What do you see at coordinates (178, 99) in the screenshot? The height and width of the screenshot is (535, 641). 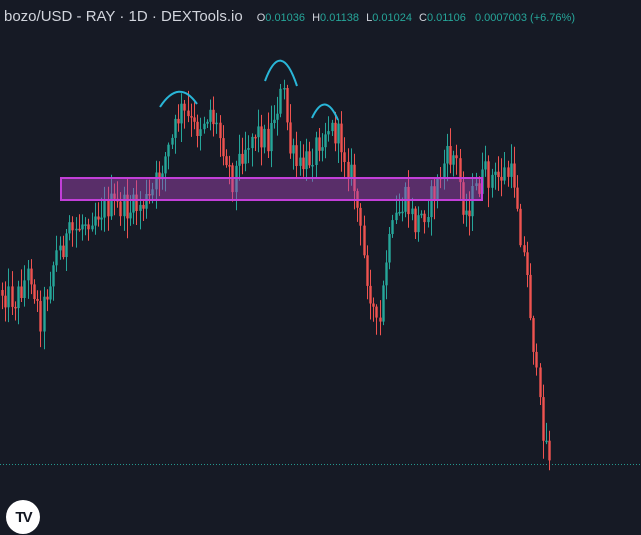 I see `left-shoulder-arc` at bounding box center [178, 99].